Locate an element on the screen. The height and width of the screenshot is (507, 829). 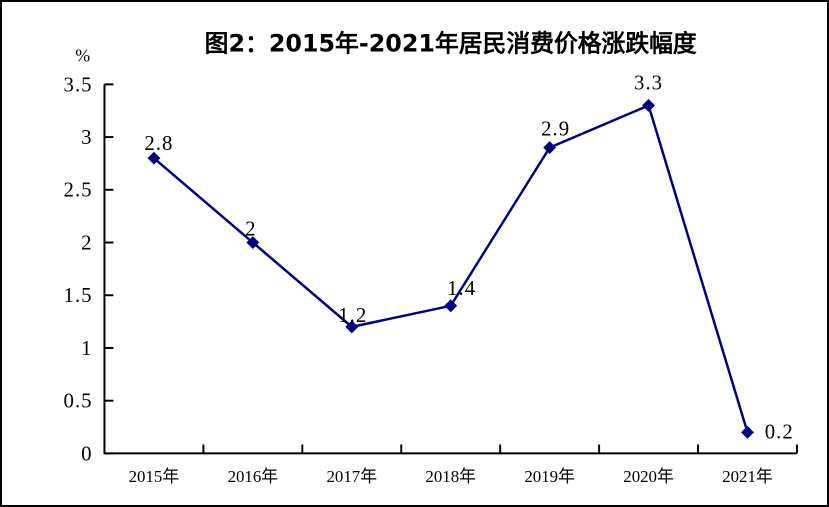
x-axis-category-label: 2020年 is located at coordinates (648, 476).